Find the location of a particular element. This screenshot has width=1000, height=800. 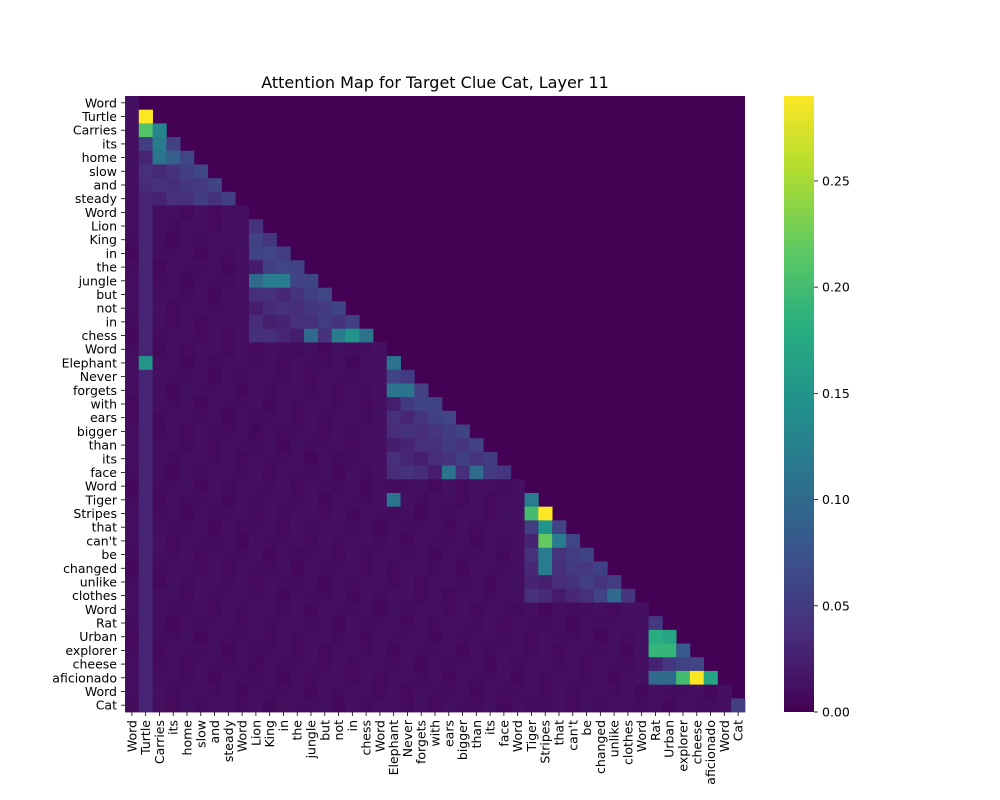

x-tick-label: Word is located at coordinates (131, 736).